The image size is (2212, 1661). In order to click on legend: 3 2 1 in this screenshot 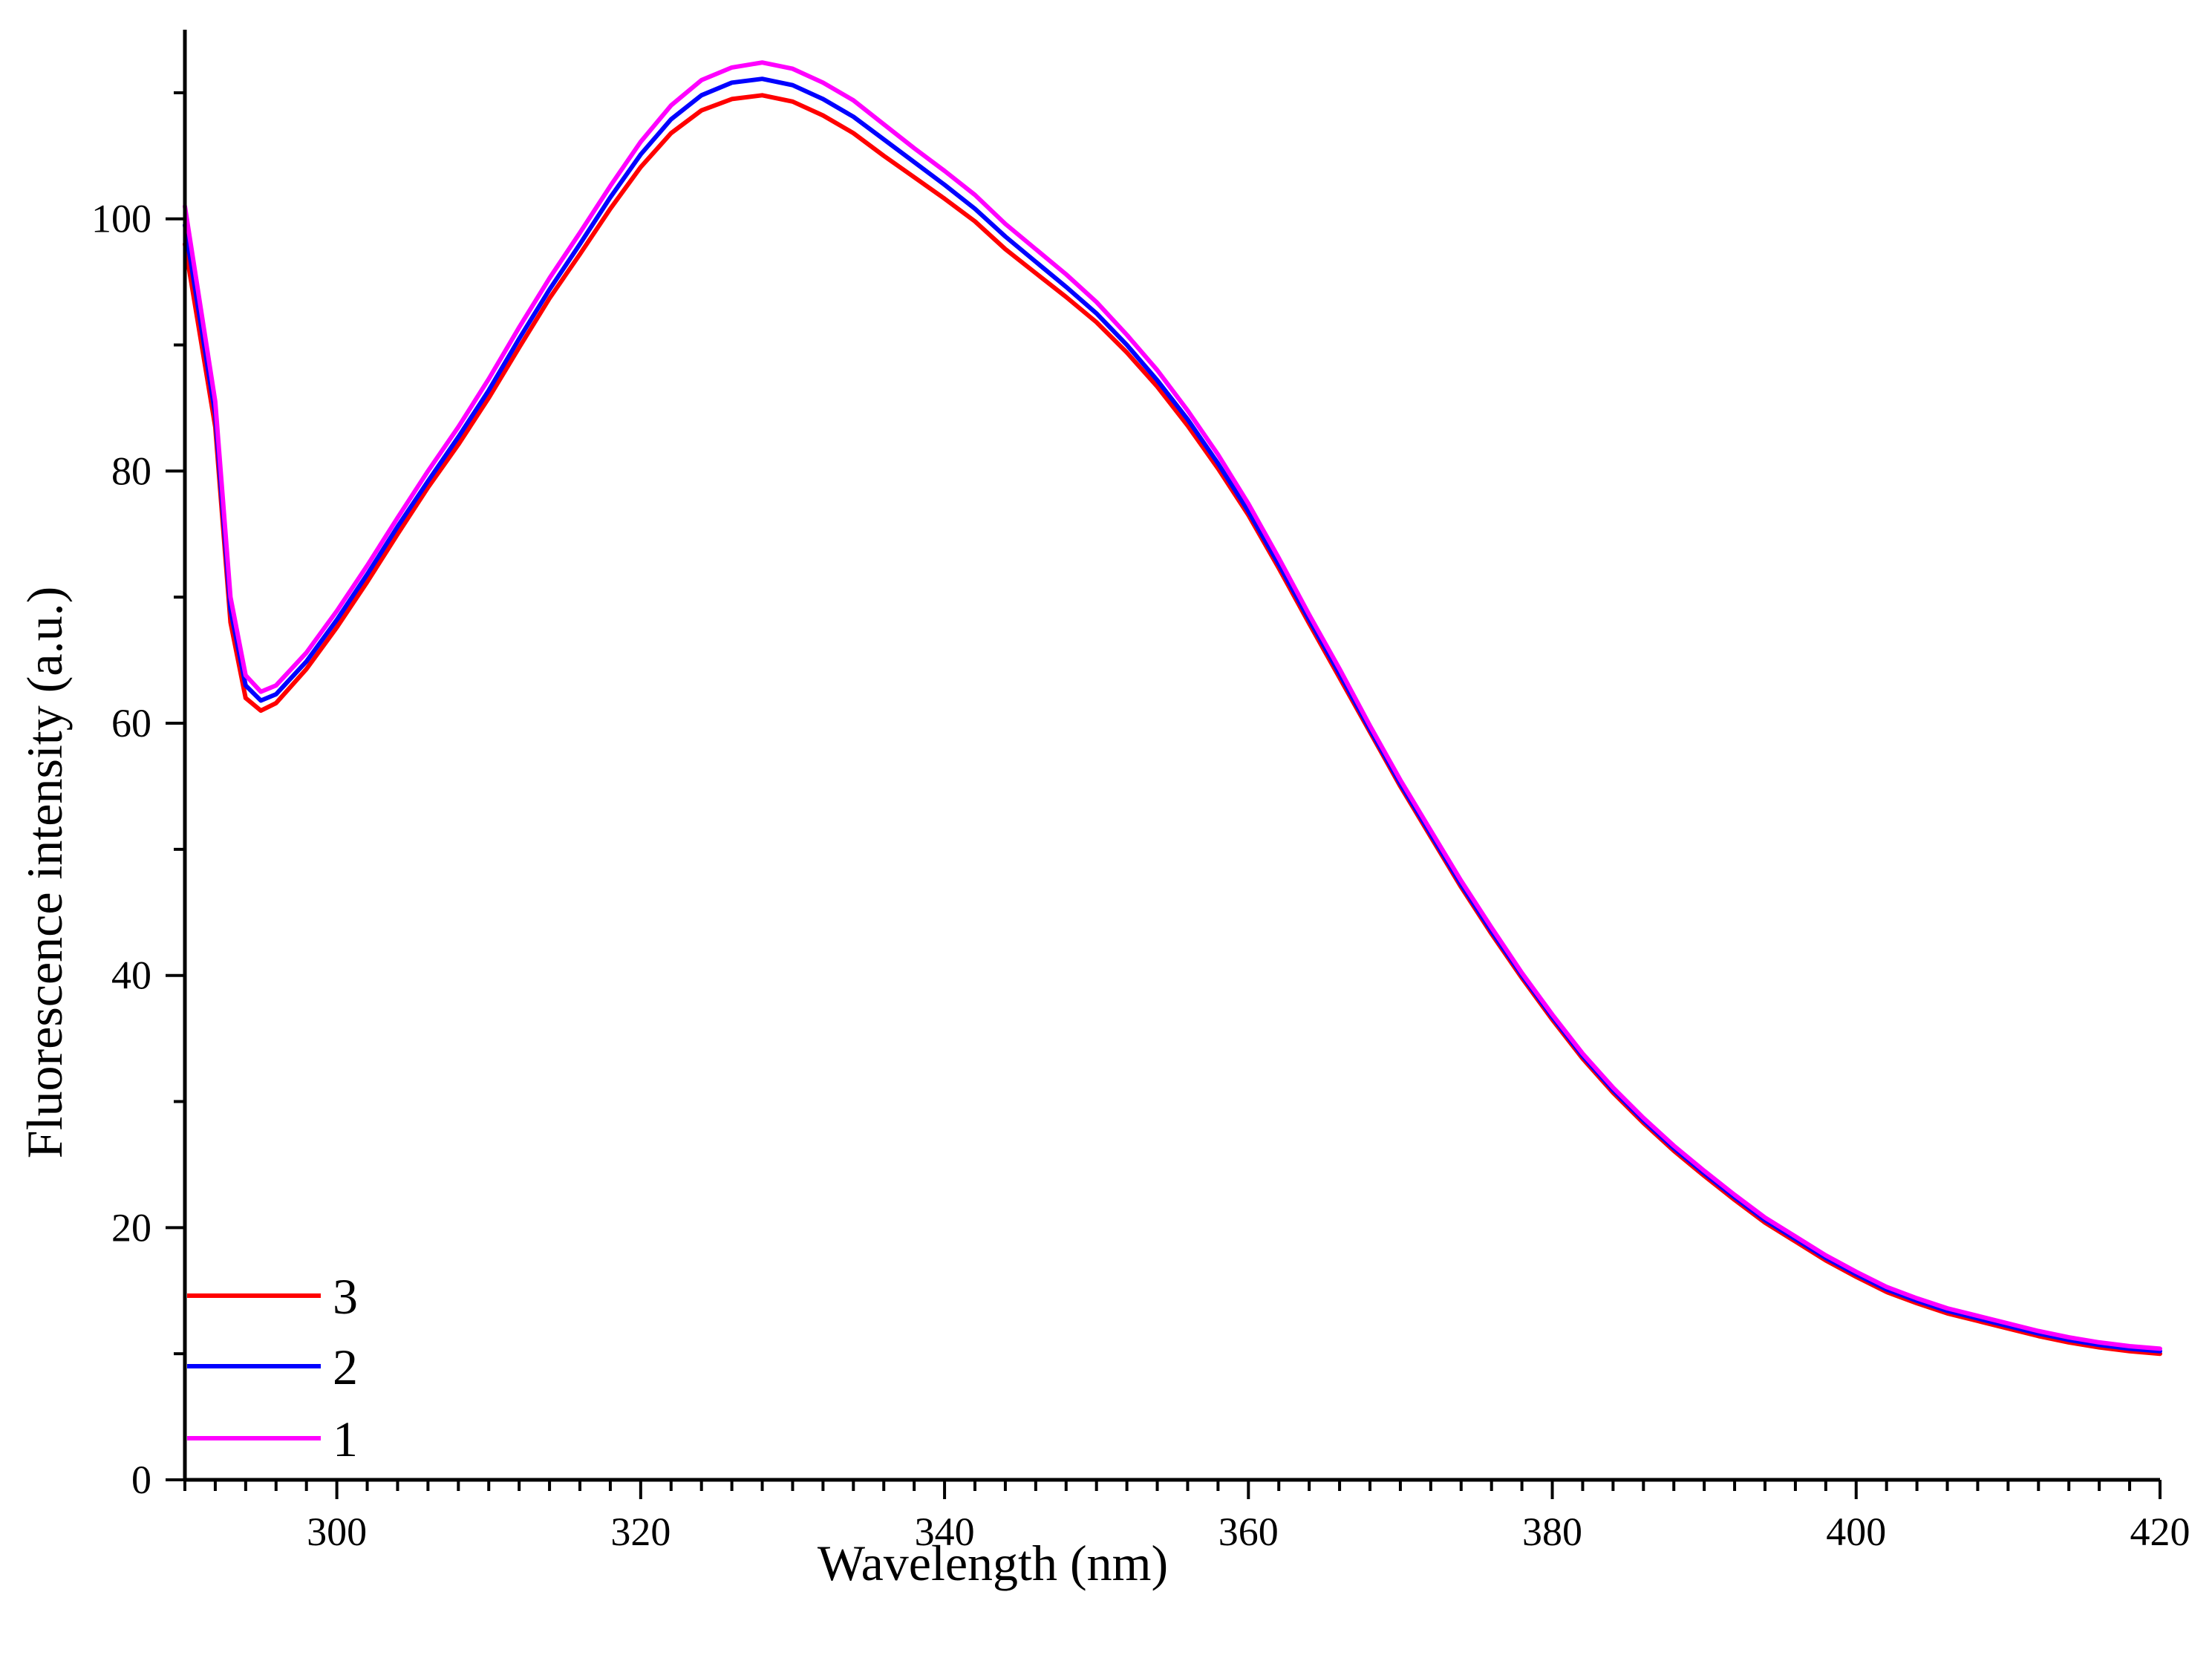, I will do `click(272, 1367)`.